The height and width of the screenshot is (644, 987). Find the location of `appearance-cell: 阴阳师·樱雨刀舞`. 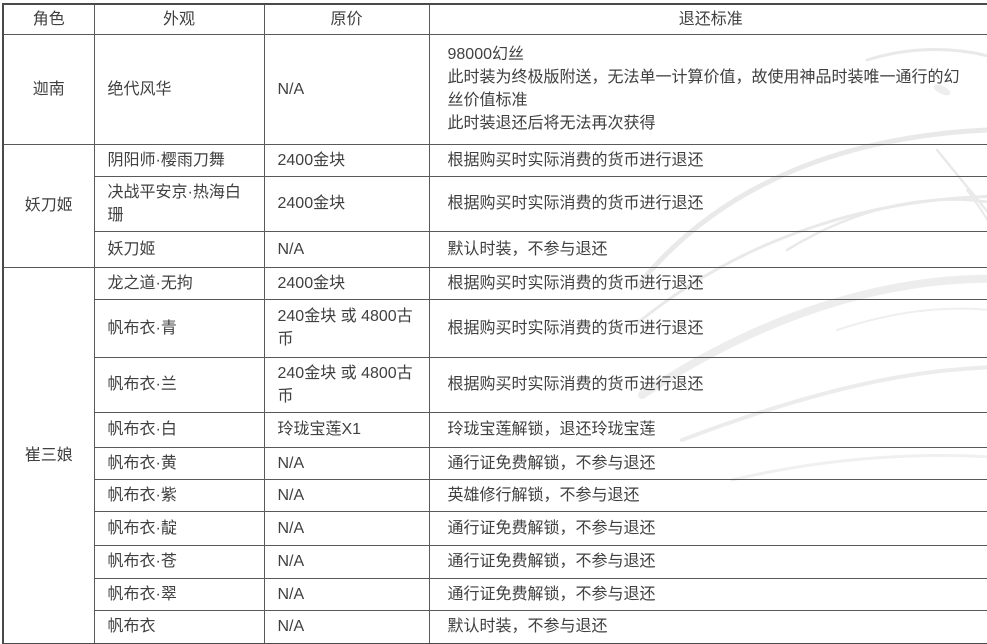

appearance-cell: 阴阳师·樱雨刀舞 is located at coordinates (179, 160).